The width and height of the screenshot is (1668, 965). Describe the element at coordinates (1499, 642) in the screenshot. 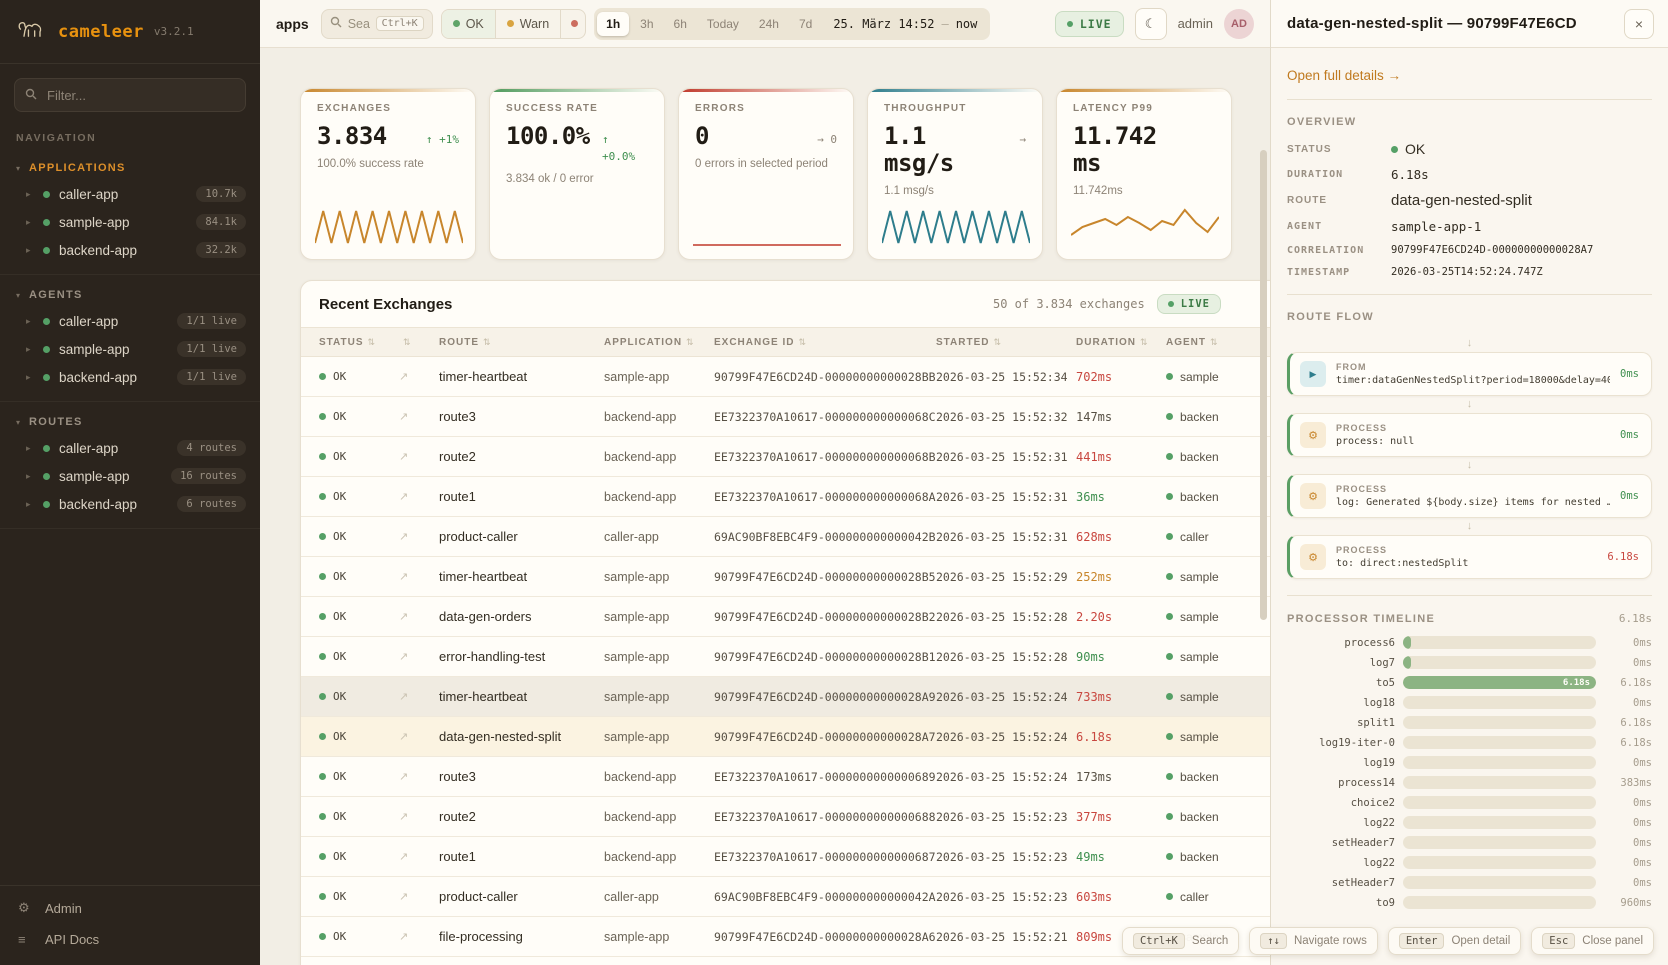

I see `timeline-track` at that location.